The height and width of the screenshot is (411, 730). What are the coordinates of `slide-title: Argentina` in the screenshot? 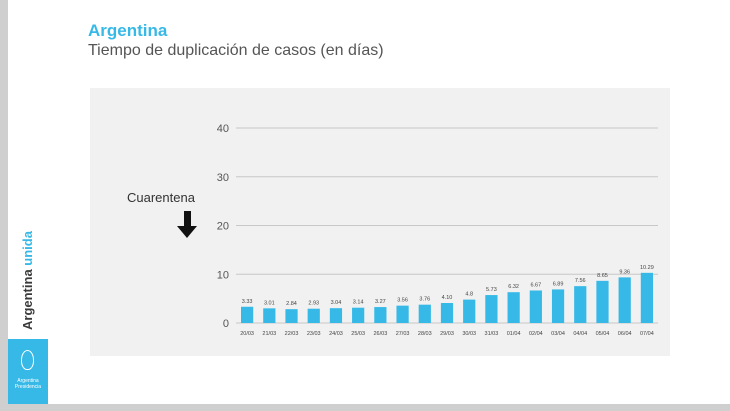 It's located at (128, 30).